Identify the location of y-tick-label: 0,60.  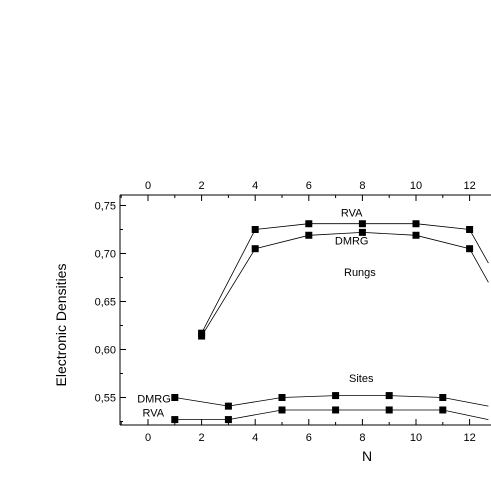
(105, 351).